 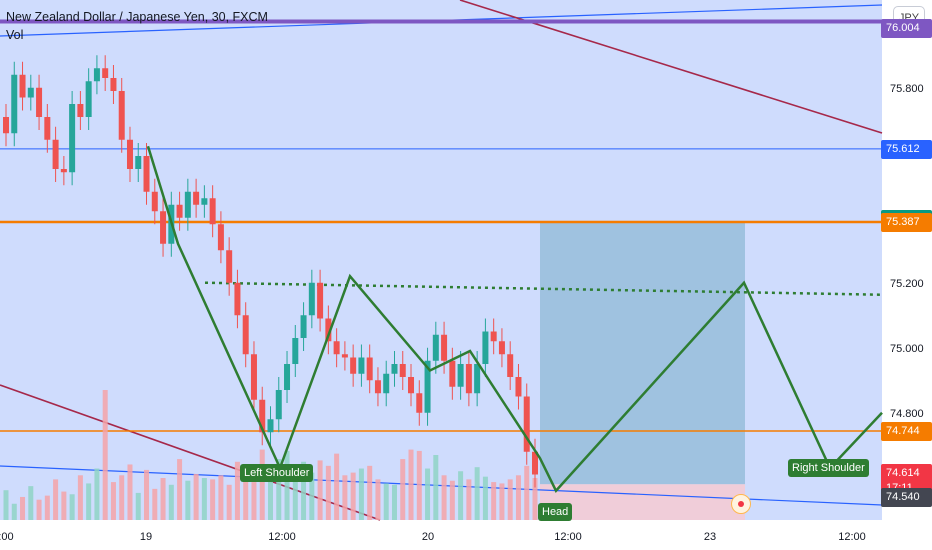 What do you see at coordinates (15, 35) in the screenshot?
I see `volume-indicator-label: Vol` at bounding box center [15, 35].